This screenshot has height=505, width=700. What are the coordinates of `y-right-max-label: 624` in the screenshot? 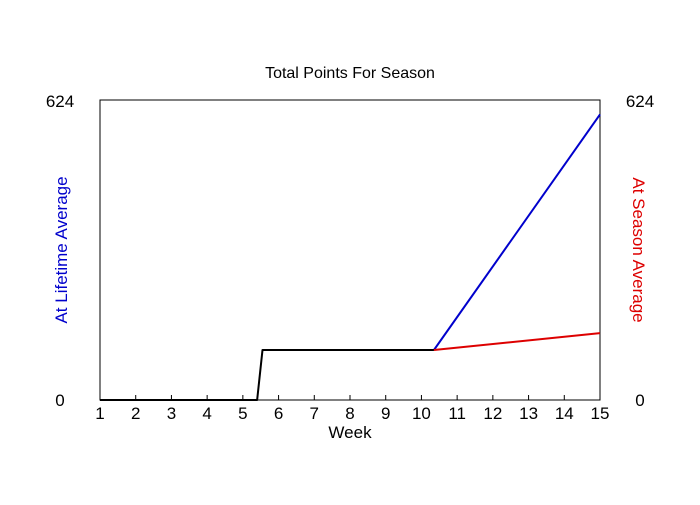 It's located at (640, 101).